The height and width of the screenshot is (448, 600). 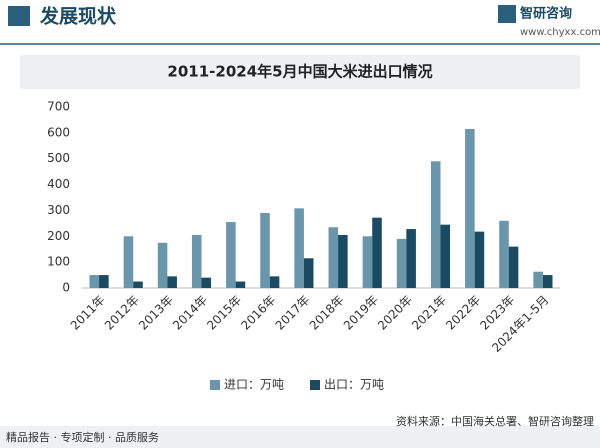 What do you see at coordinates (254, 385) in the screenshot?
I see `legend-label: 进口：万吨` at bounding box center [254, 385].